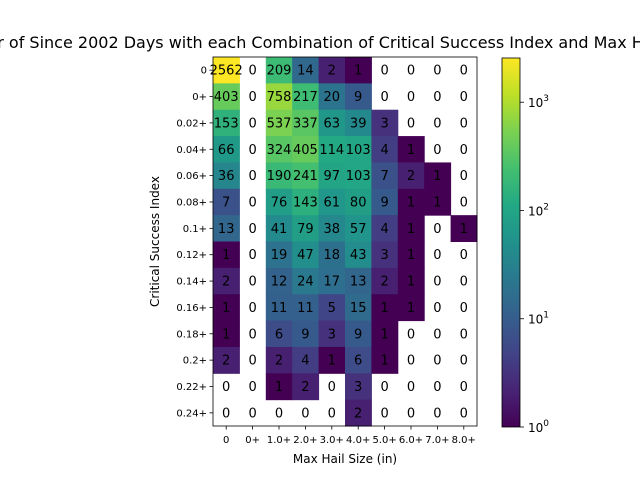 The width and height of the screenshot is (640, 480). Describe the element at coordinates (191, 255) in the screenshot. I see `y-tick-label: 0.12+` at that location.